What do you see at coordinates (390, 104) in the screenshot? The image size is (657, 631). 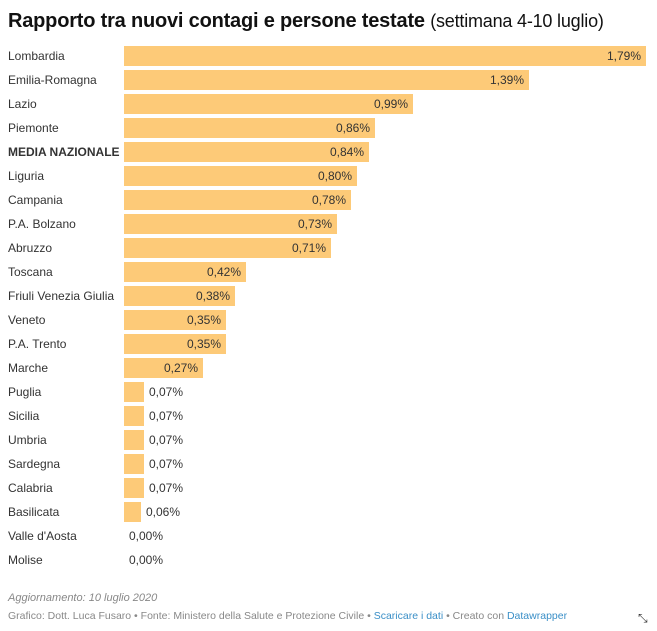 I see `value-label: 0,99%` at bounding box center [390, 104].